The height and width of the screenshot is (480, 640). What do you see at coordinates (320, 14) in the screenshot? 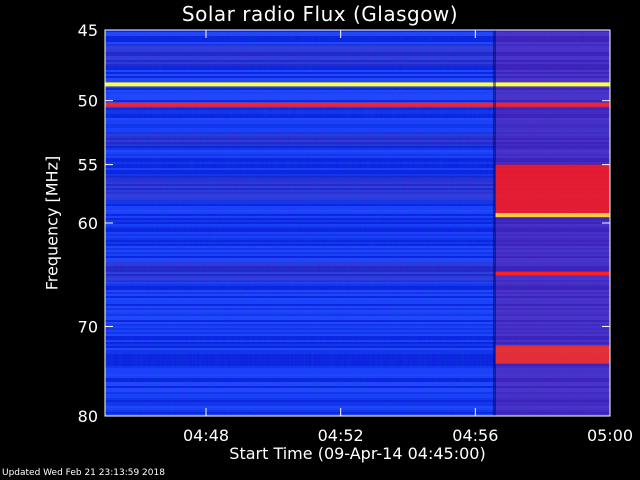
I see `chart-title: Solar radio Flux (Glasgow)` at bounding box center [320, 14].